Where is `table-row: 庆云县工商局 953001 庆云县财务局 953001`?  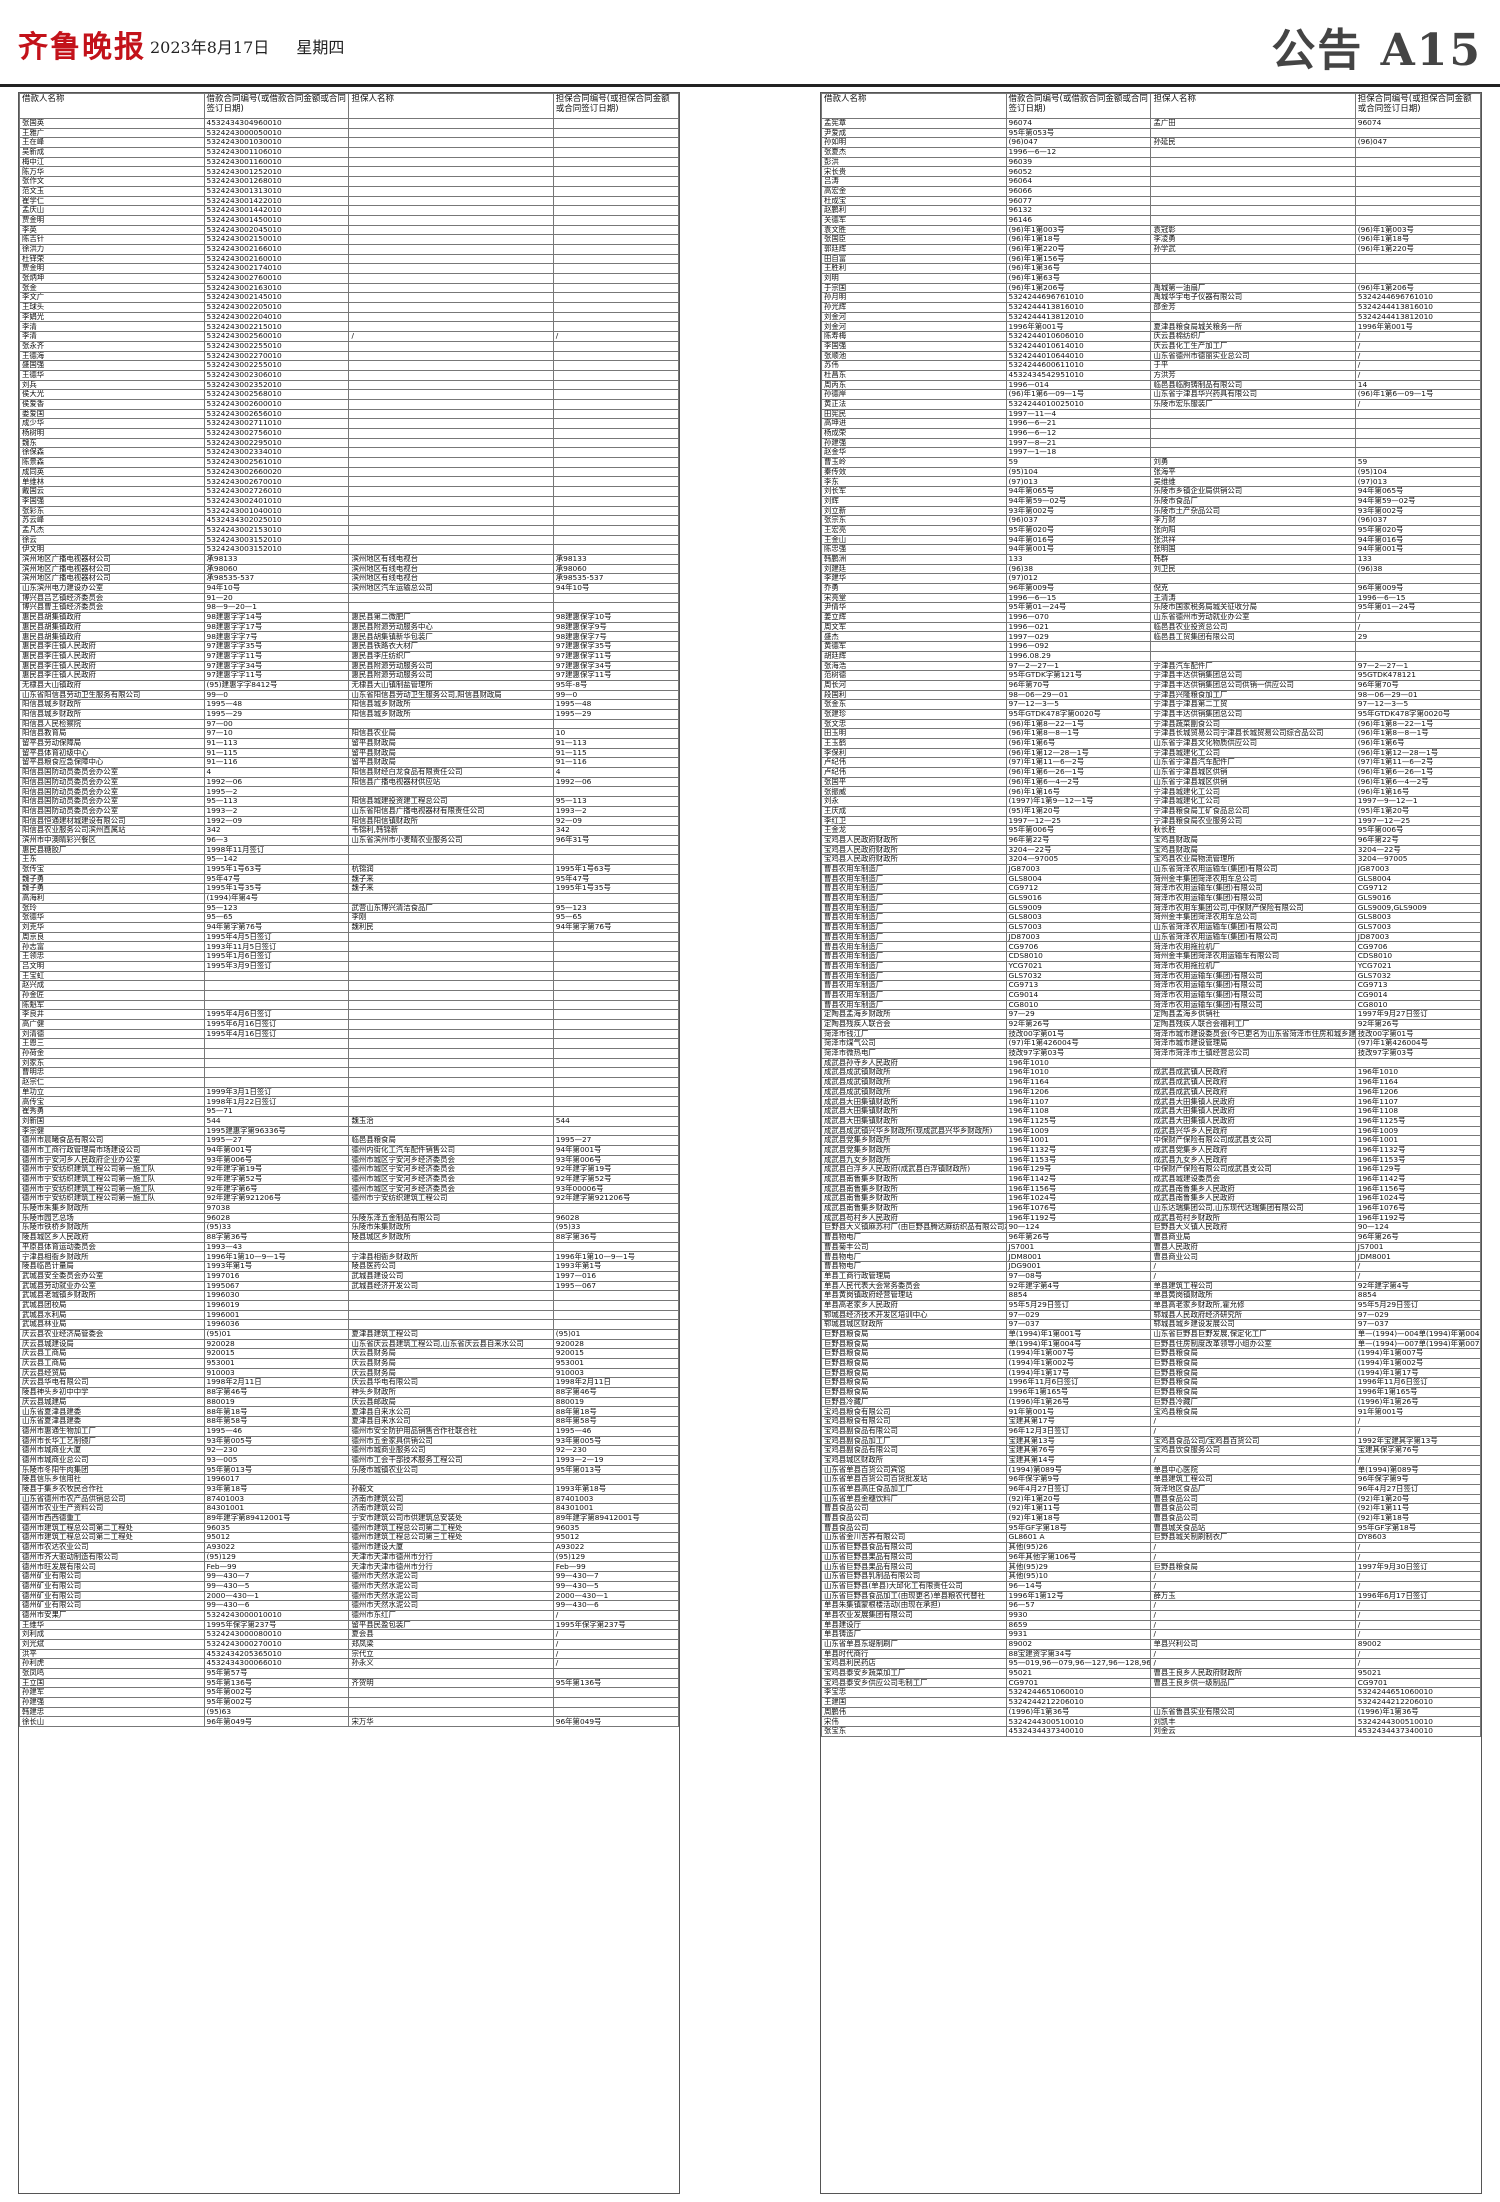
table-row: 庆云县工商局 953001 庆云县财务局 953001 is located at coordinates (349, 1363).